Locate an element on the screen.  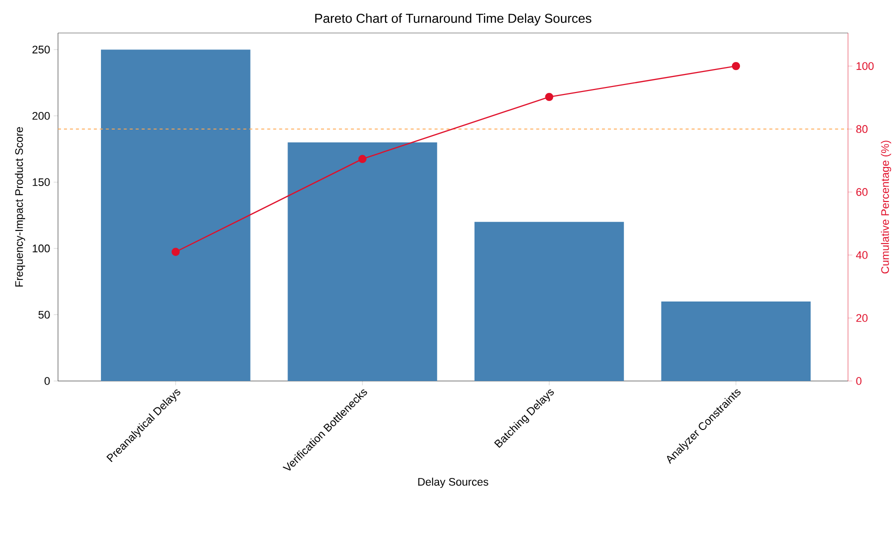
y-tick-label: 150 is located at coordinates (41, 182).